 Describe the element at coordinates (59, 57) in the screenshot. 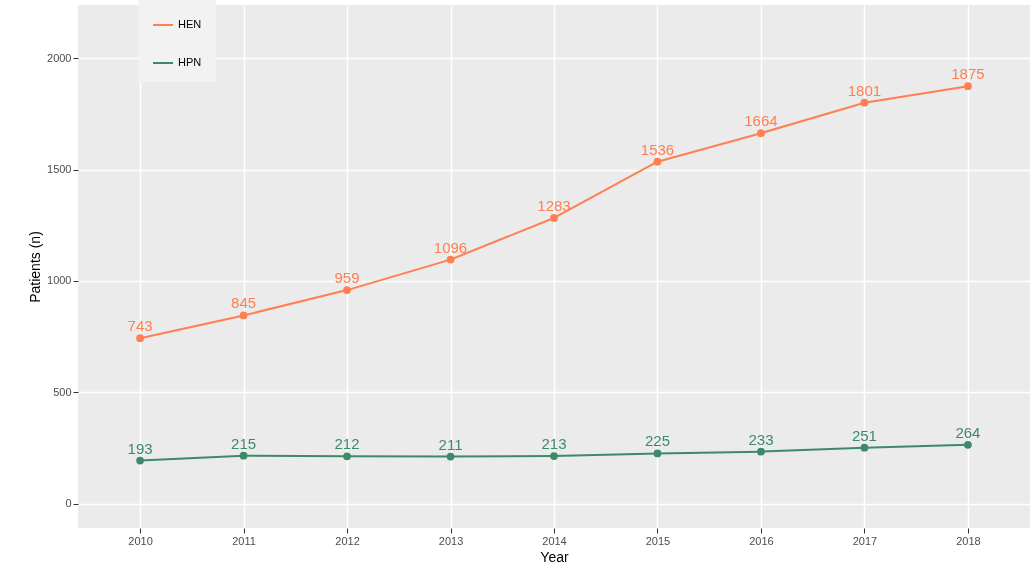

I see `y-tick-label: 2000` at that location.